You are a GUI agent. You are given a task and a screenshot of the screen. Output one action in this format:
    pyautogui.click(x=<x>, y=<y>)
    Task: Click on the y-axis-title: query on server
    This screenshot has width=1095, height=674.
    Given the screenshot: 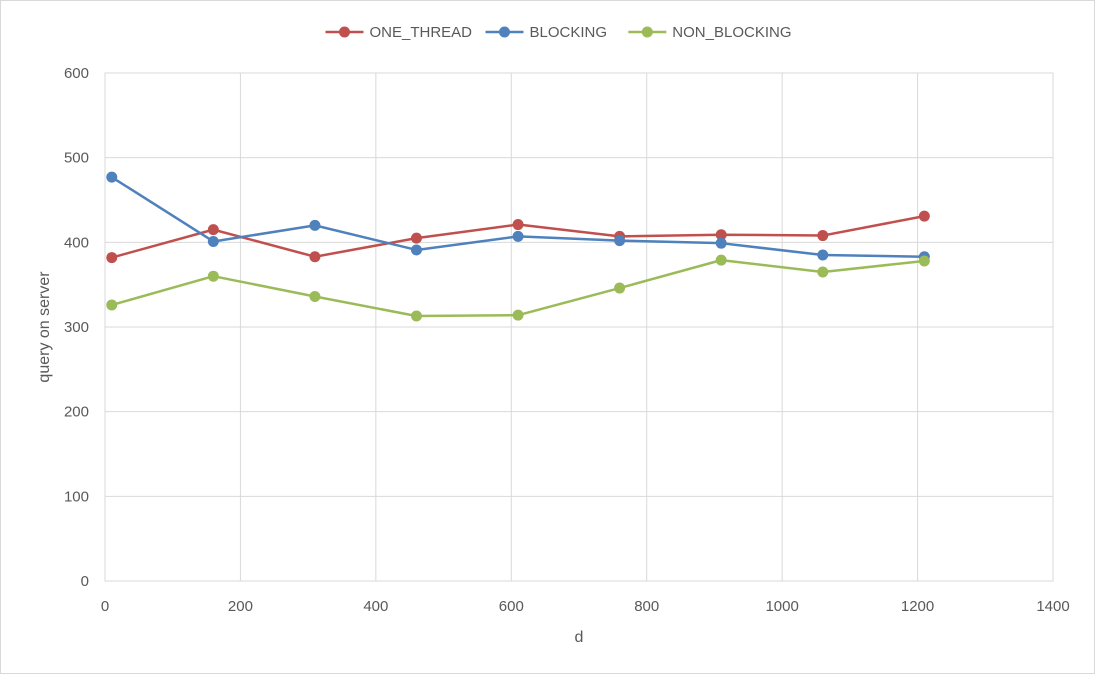 What is the action you would take?
    pyautogui.click(x=44, y=327)
    